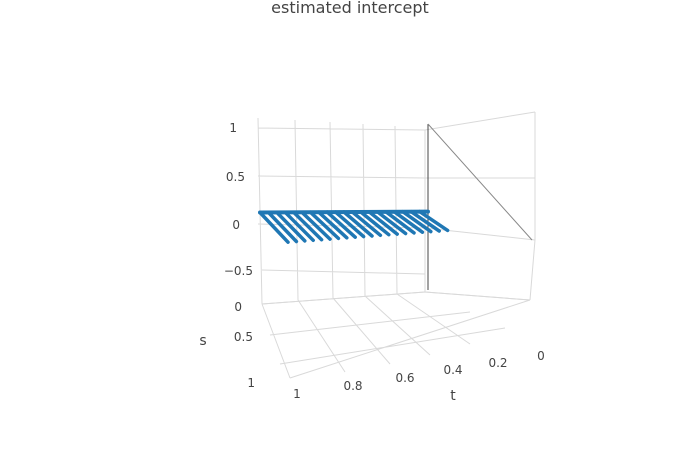 This screenshot has width=700, height=450. I want to click on t-axis-ticks: 0 0.2 0.4 0.6 0.8 1, so click(419, 375).